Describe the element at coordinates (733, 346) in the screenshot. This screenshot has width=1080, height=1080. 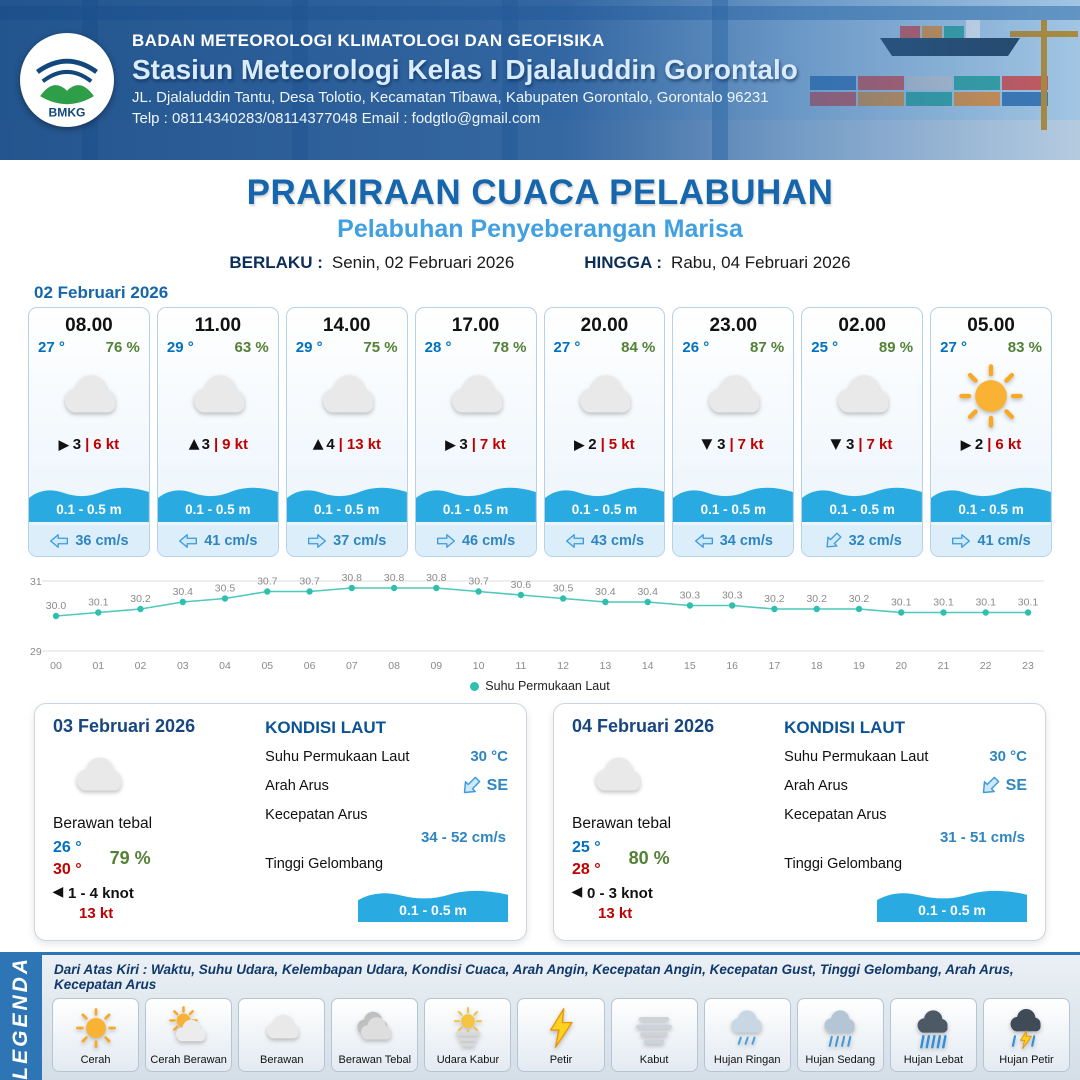
I see `temp-humidity-row: 26 ° 87 %` at that location.